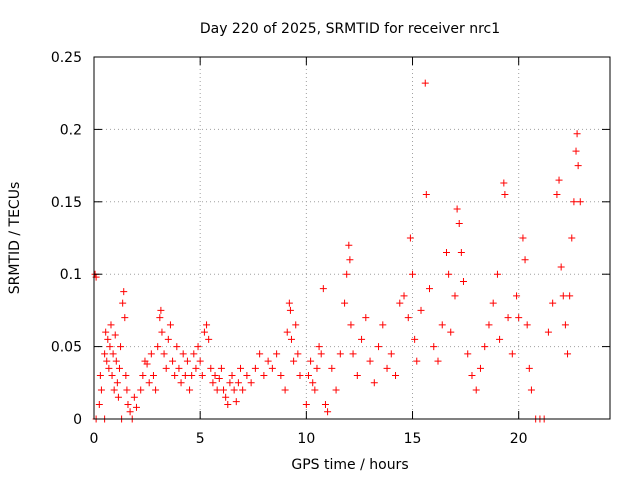 This screenshot has width=640, height=480. What do you see at coordinates (71, 130) in the screenshot?
I see `y-tick-label: 0.2` at bounding box center [71, 130].